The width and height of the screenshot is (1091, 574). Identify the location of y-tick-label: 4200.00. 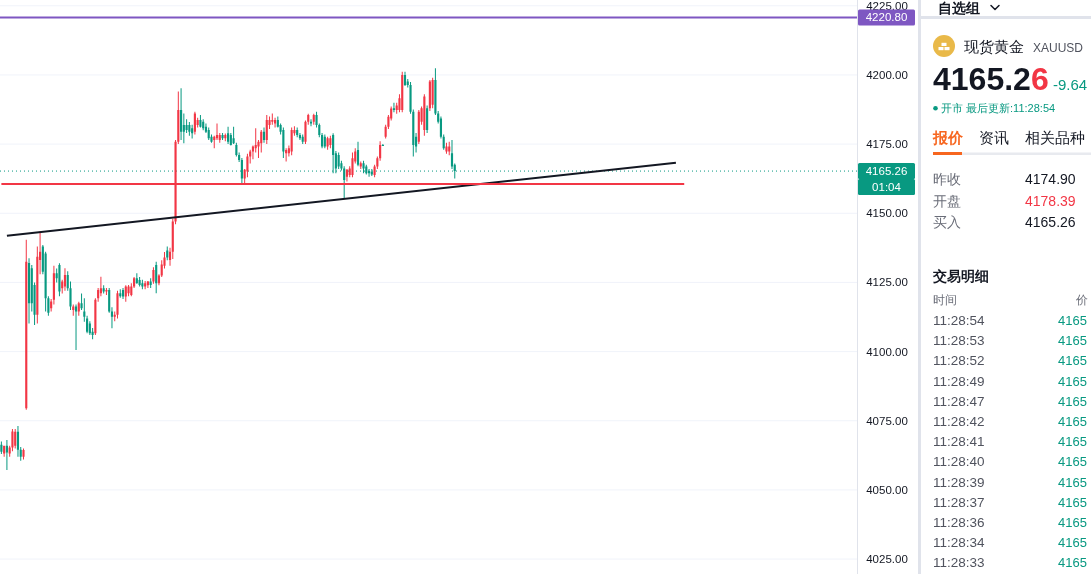
(887, 74).